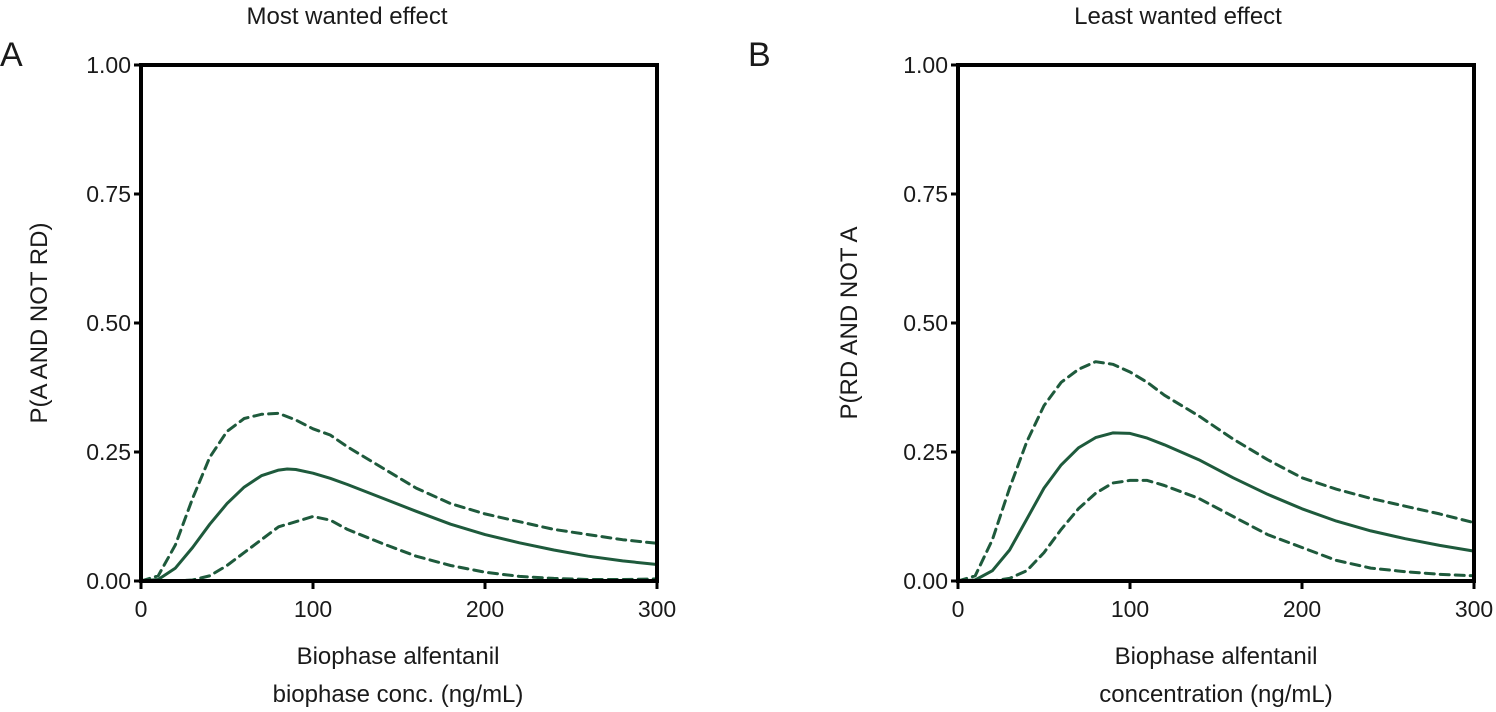 This screenshot has height=712, width=1496. What do you see at coordinates (1215, 694) in the screenshot?
I see `panel-b-xlabel-line2: concentration (ng/mL)` at bounding box center [1215, 694].